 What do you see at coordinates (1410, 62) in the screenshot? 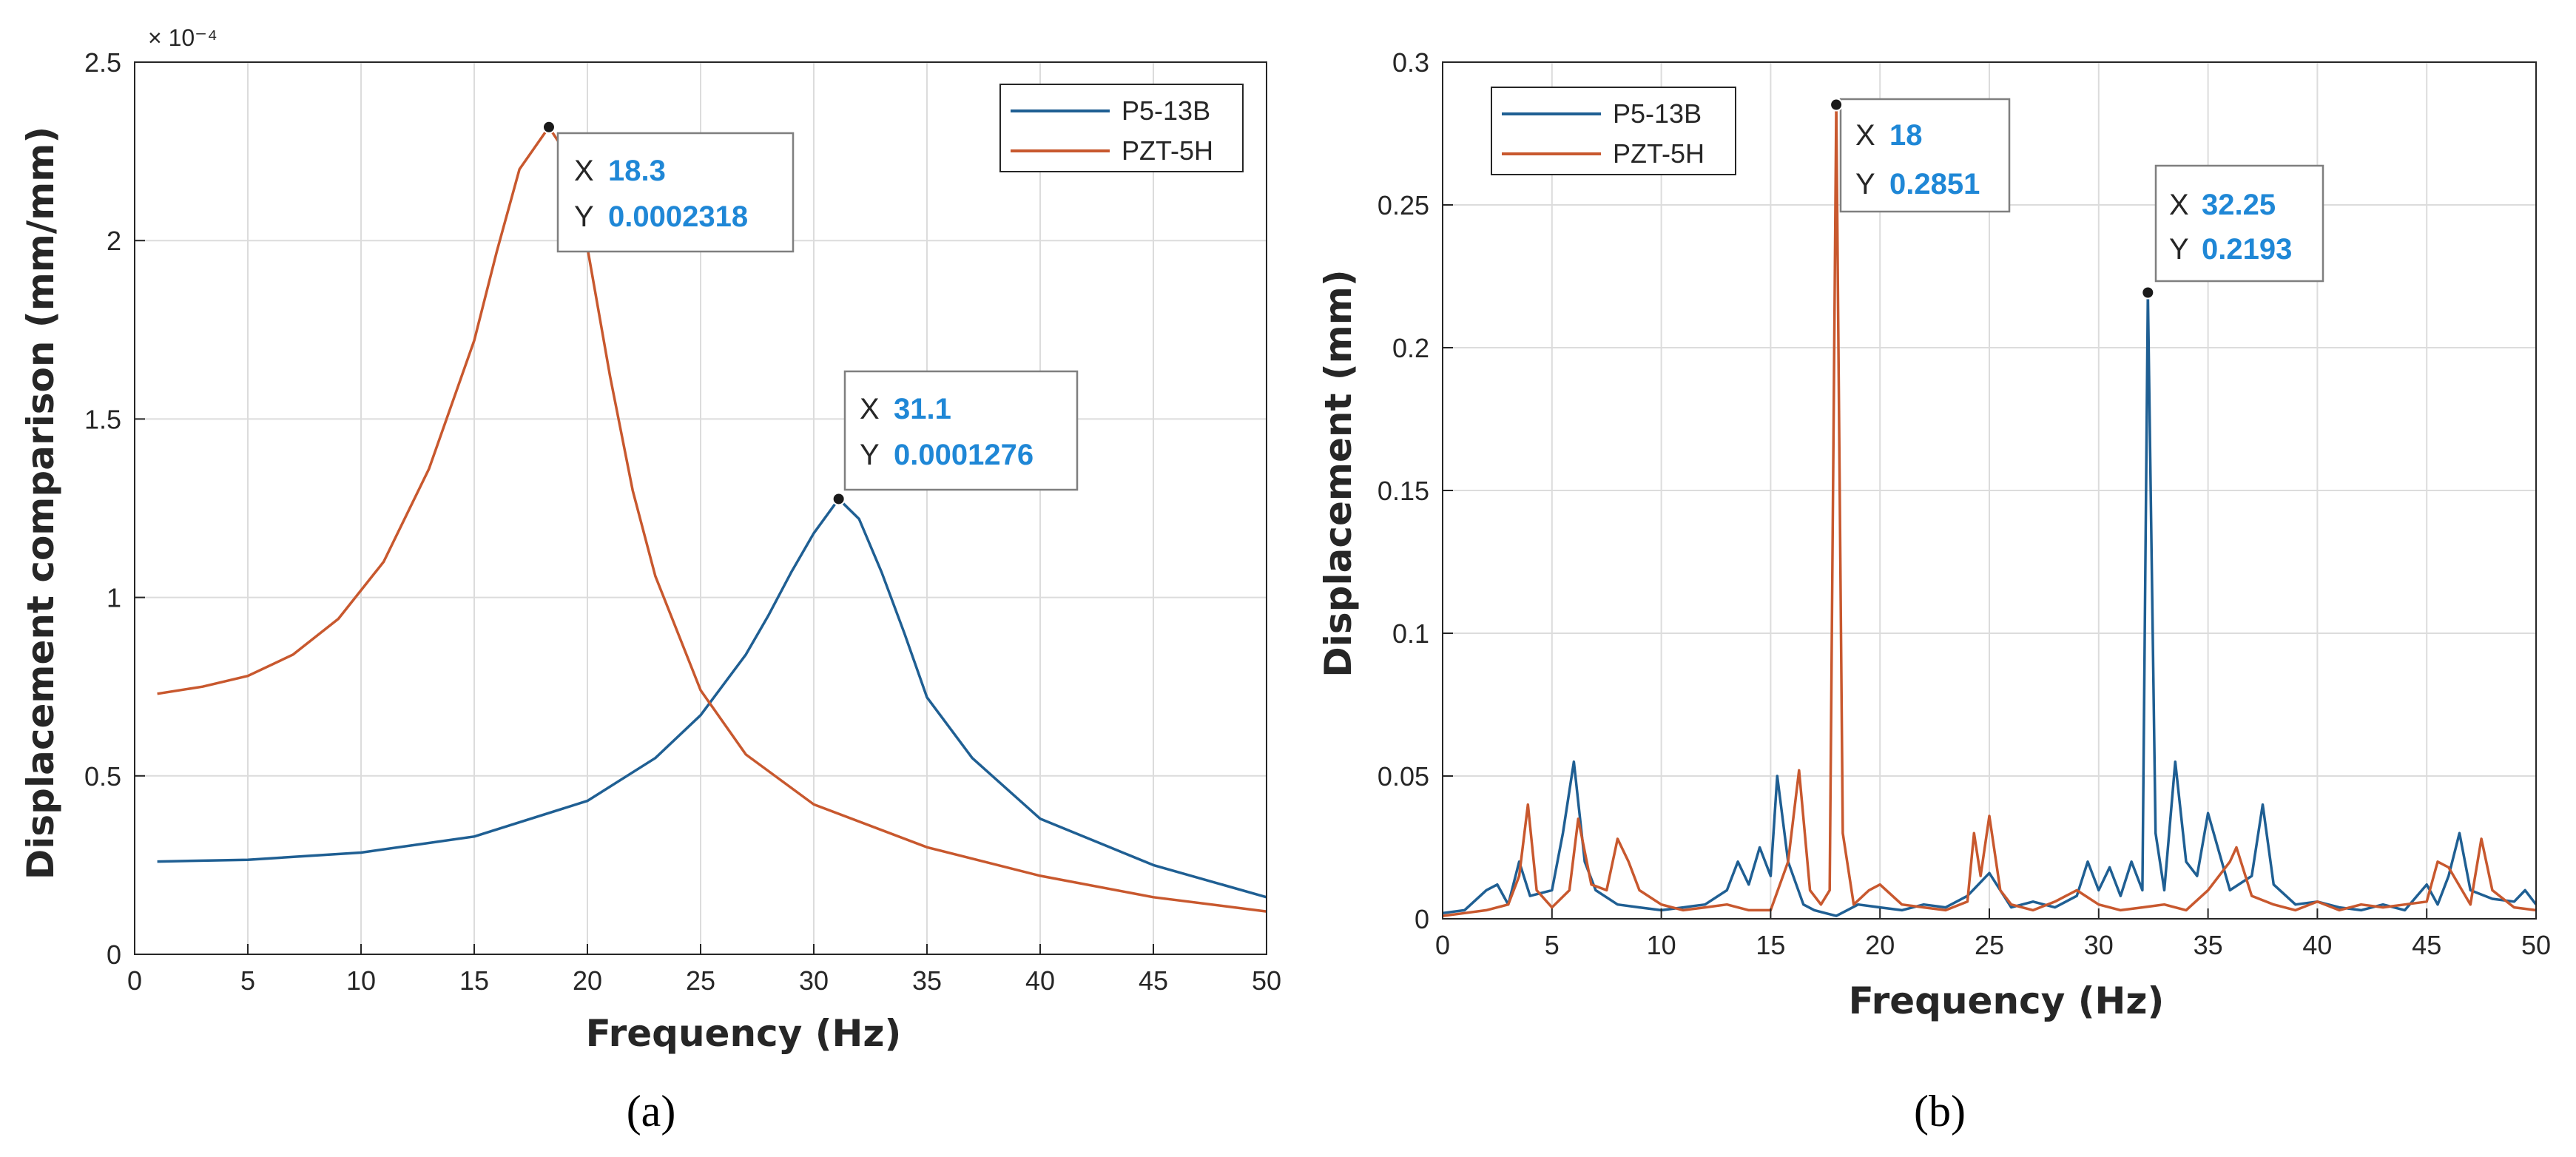
I see `y-tick-label: 0.3` at bounding box center [1410, 62].